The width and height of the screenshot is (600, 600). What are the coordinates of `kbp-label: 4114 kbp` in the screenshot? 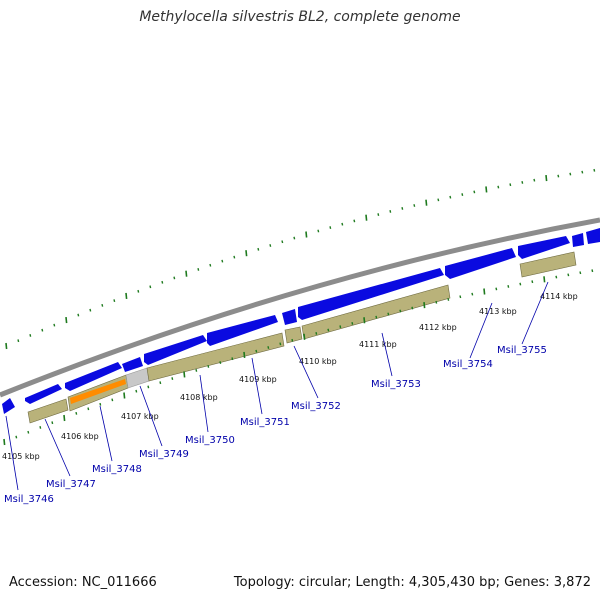 It's located at (559, 296).